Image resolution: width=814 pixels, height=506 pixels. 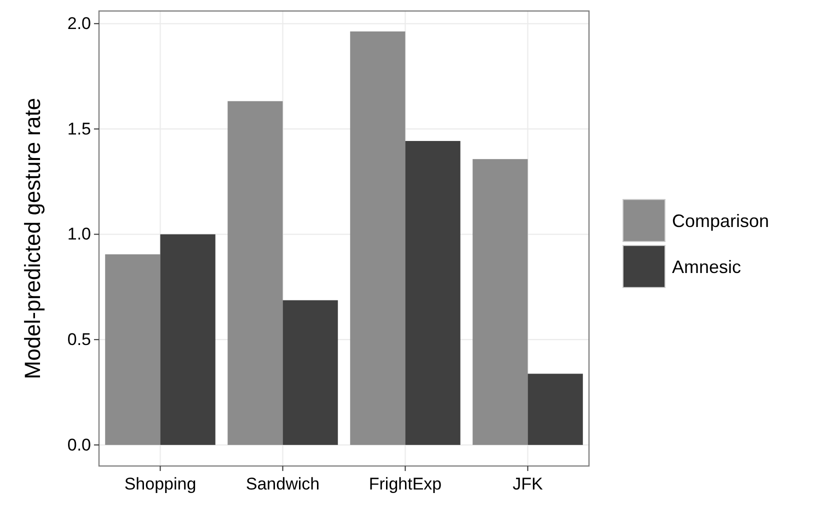 I want to click on y-tick-label: 2.0, so click(x=79, y=24).